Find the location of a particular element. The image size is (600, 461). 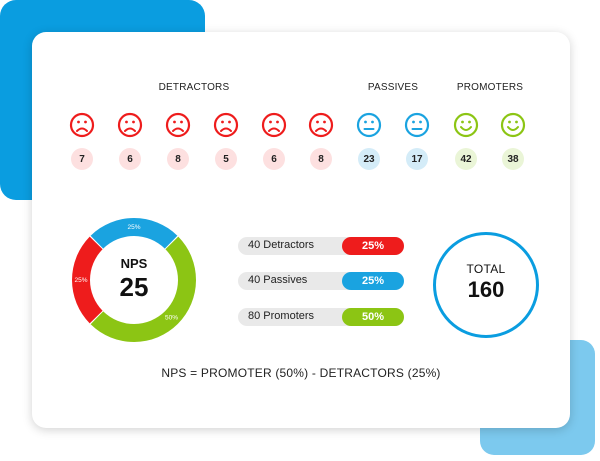

donut-segment-passives is located at coordinates (134, 233).